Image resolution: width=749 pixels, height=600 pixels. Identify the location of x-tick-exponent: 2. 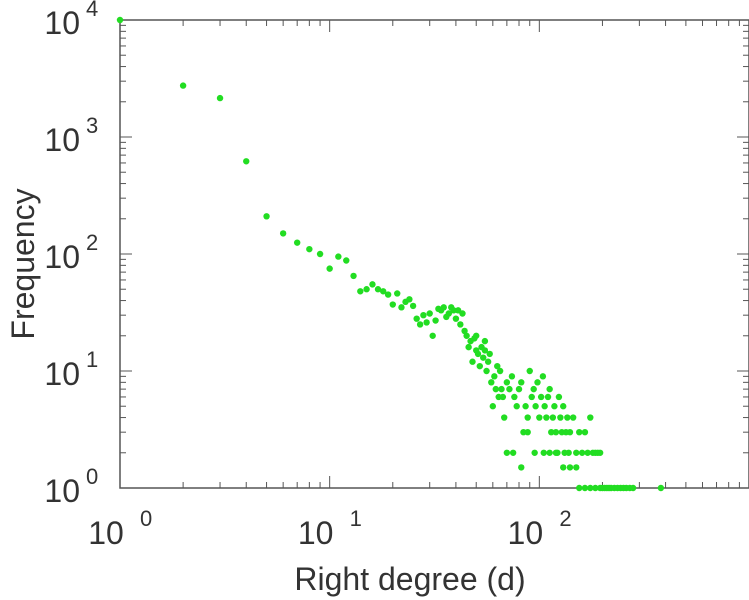
(565, 518).